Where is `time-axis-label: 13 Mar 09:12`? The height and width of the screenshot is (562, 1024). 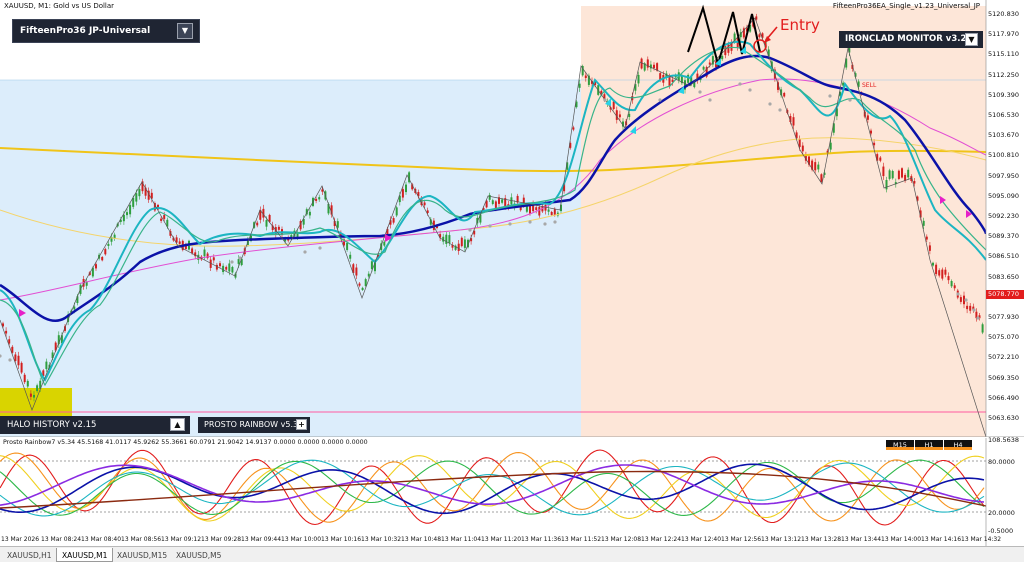 time-axis-label: 13 Mar 09:12 is located at coordinates (181, 539).